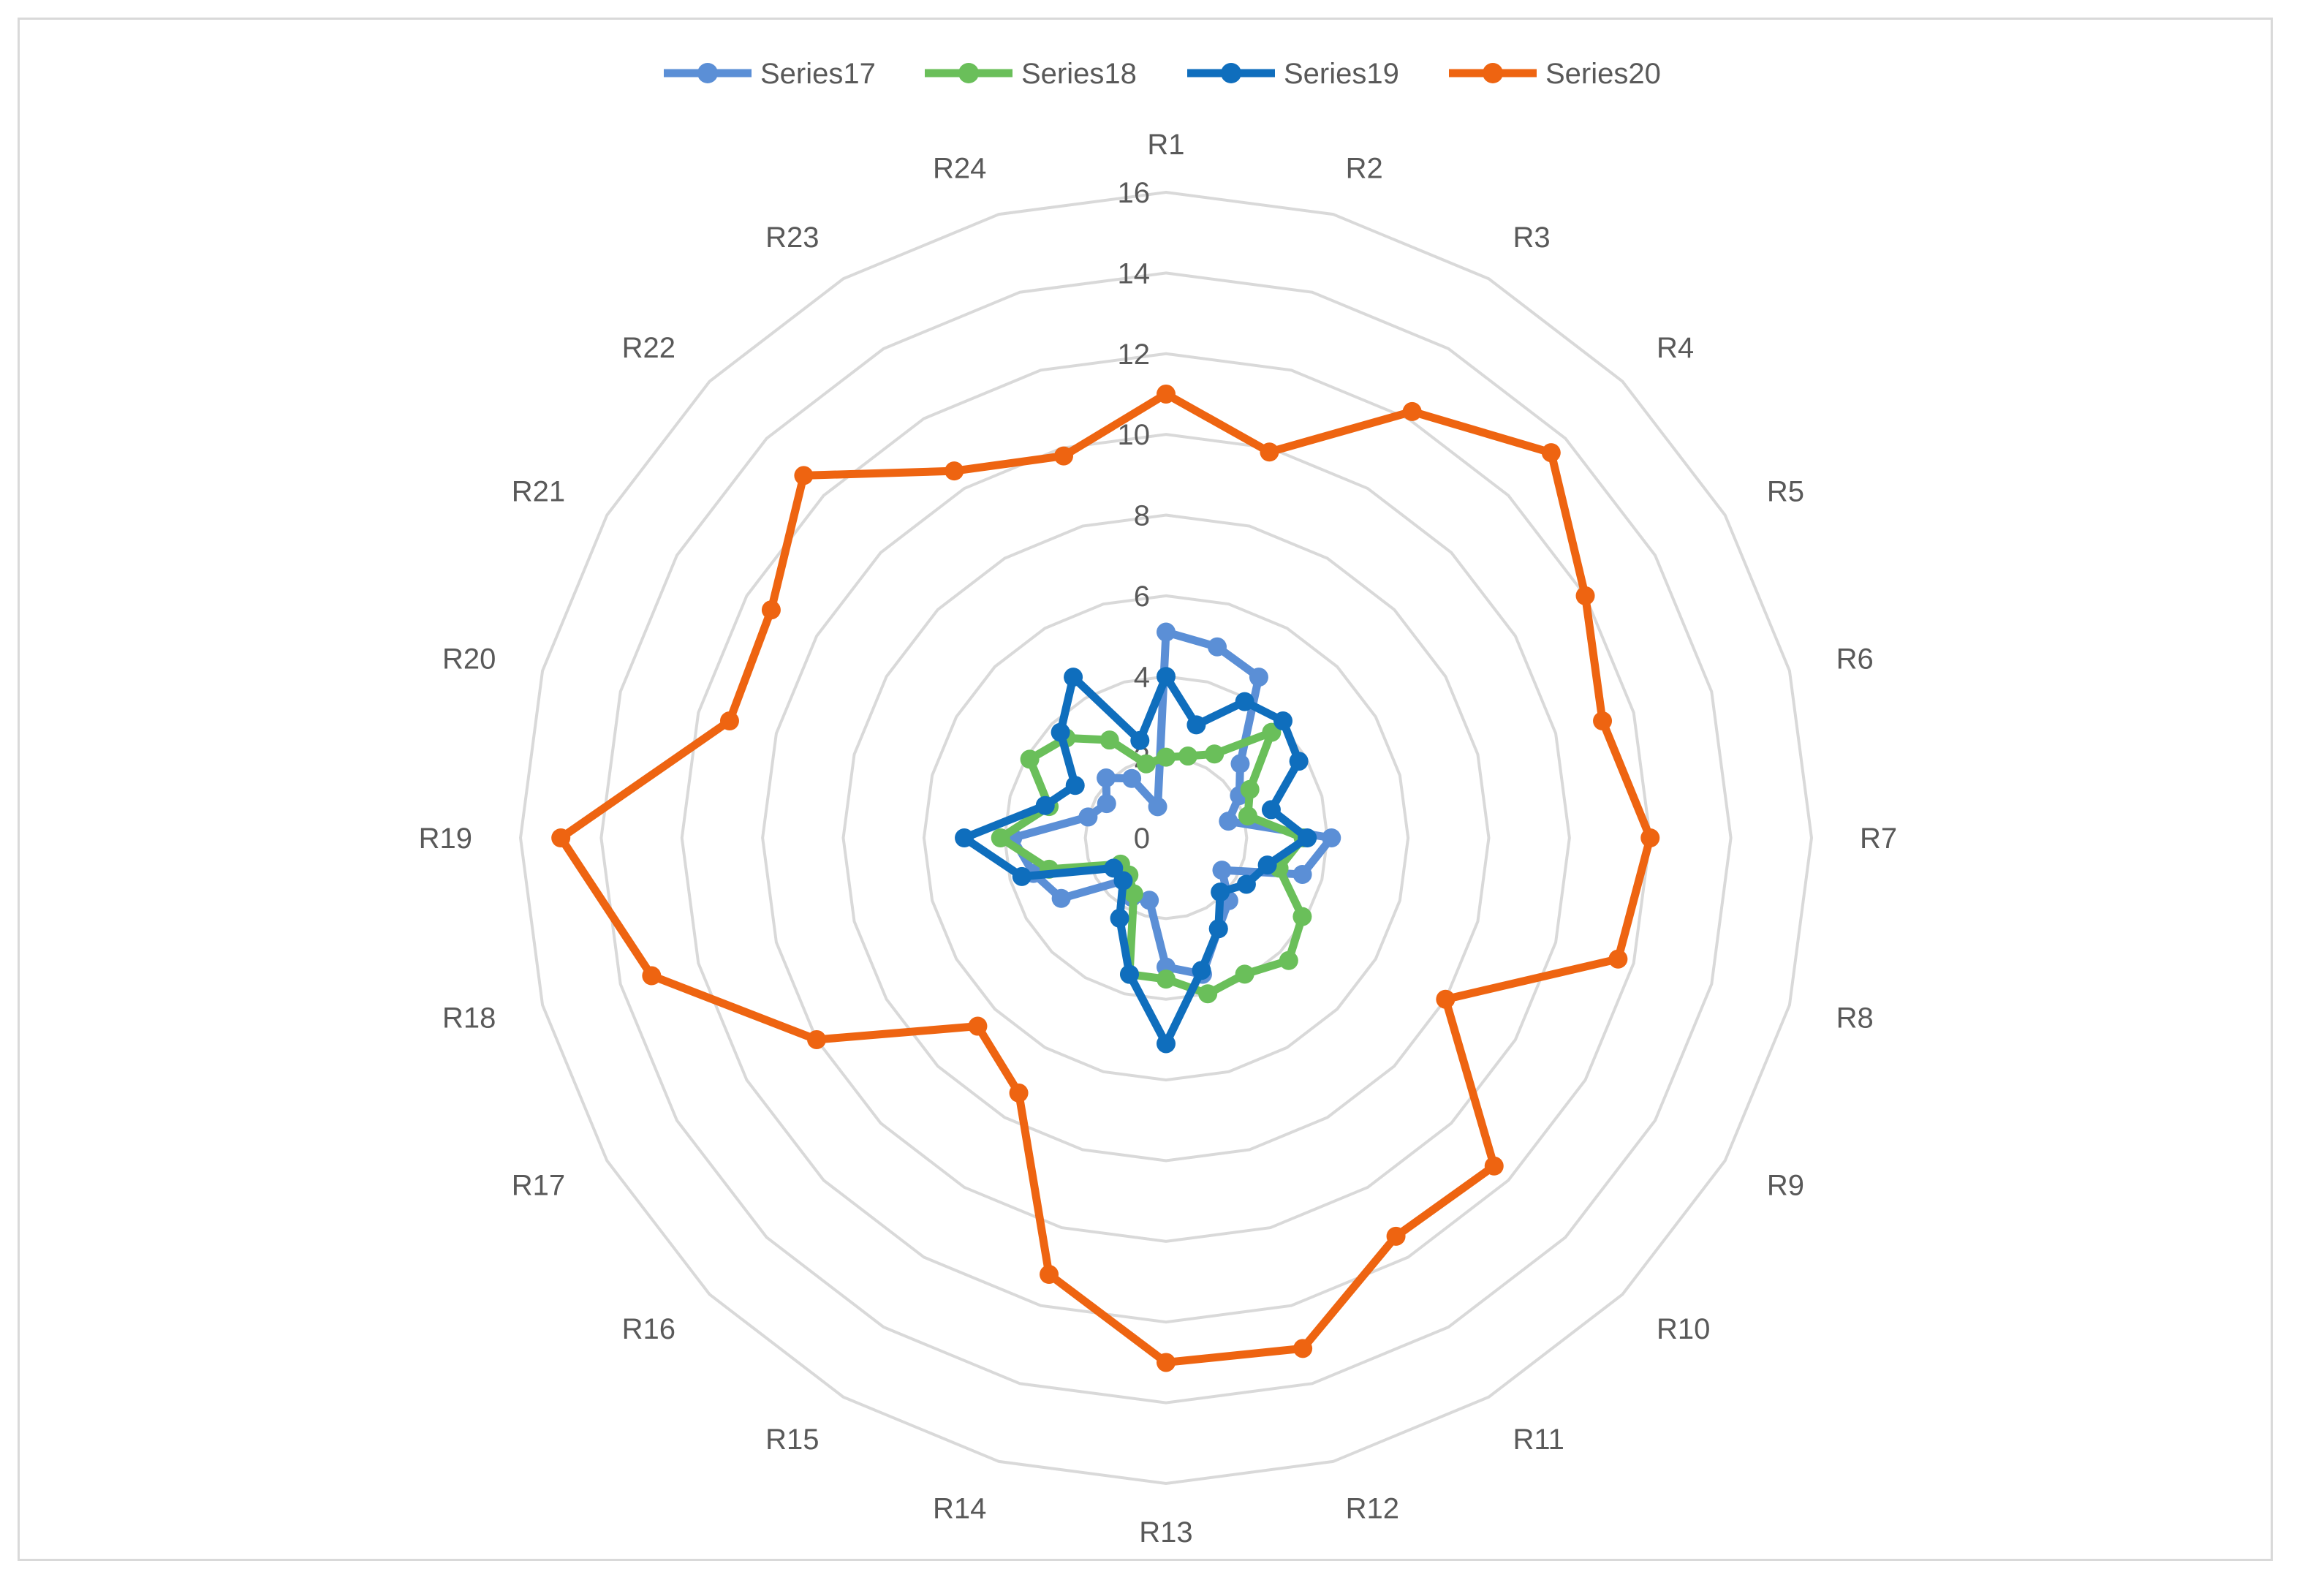  I want to click on legend-item: Series18, so click(1031, 74).